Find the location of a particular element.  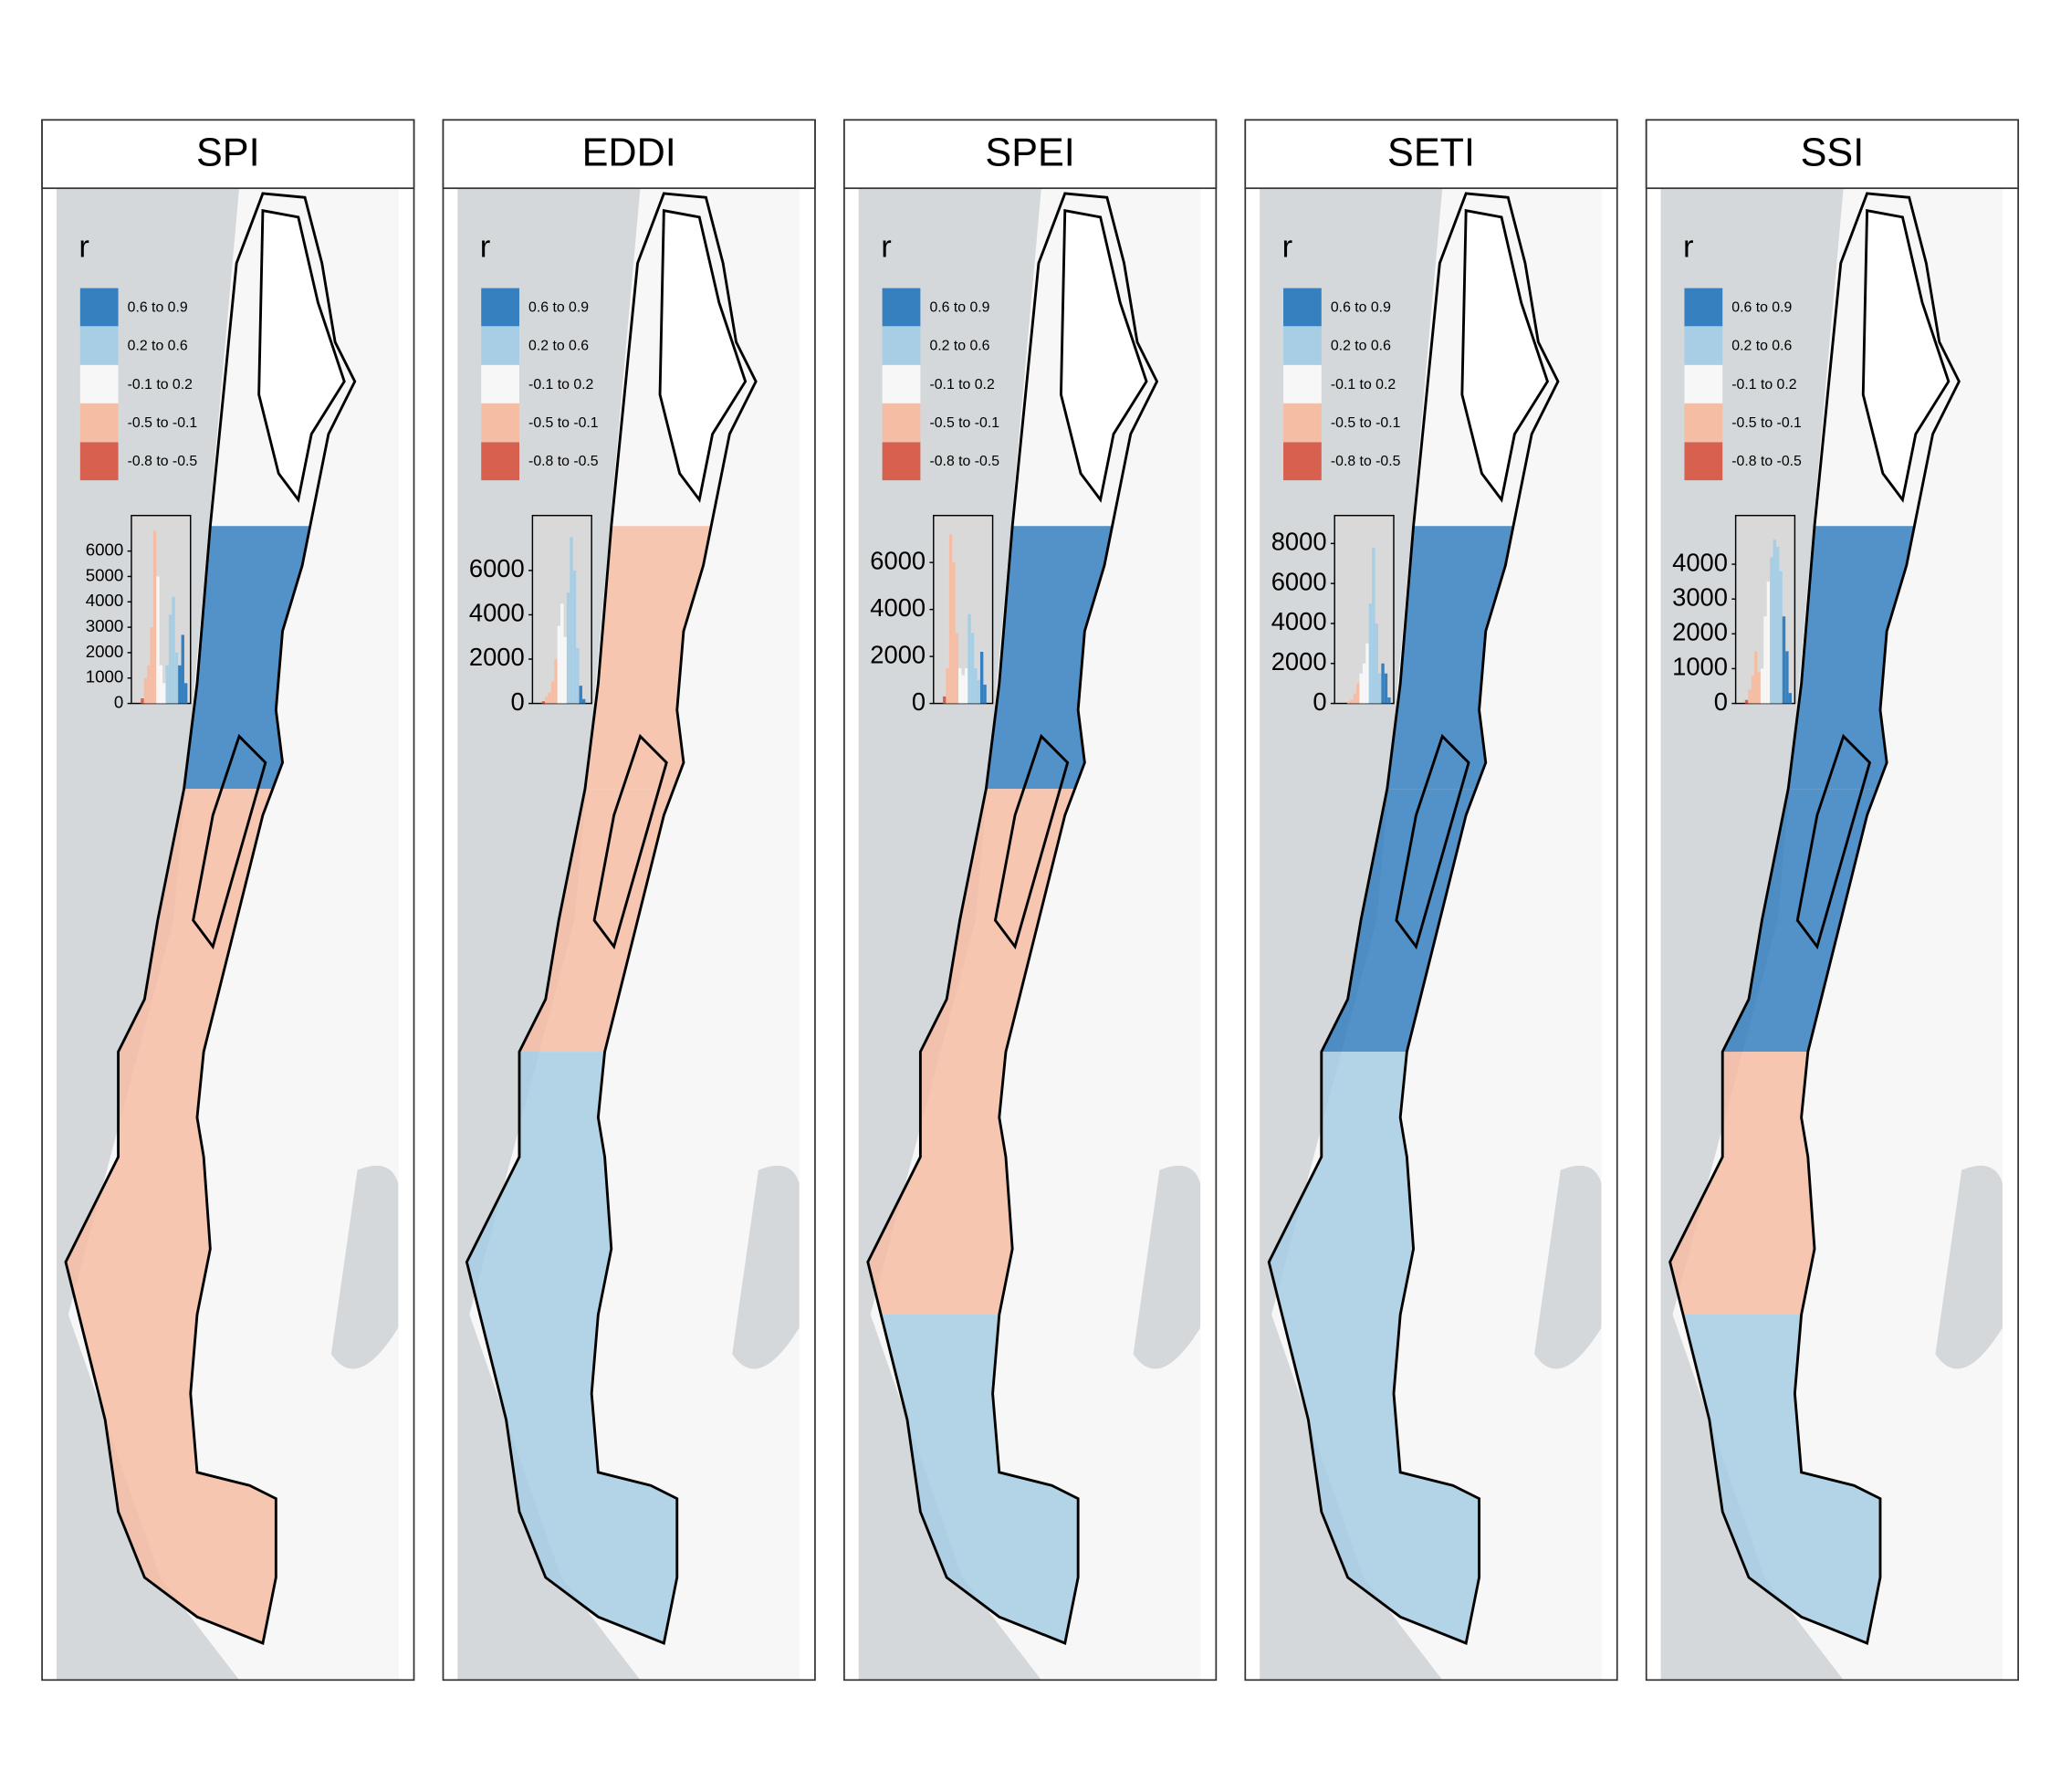

panel-title: EDDI is located at coordinates (629, 153).